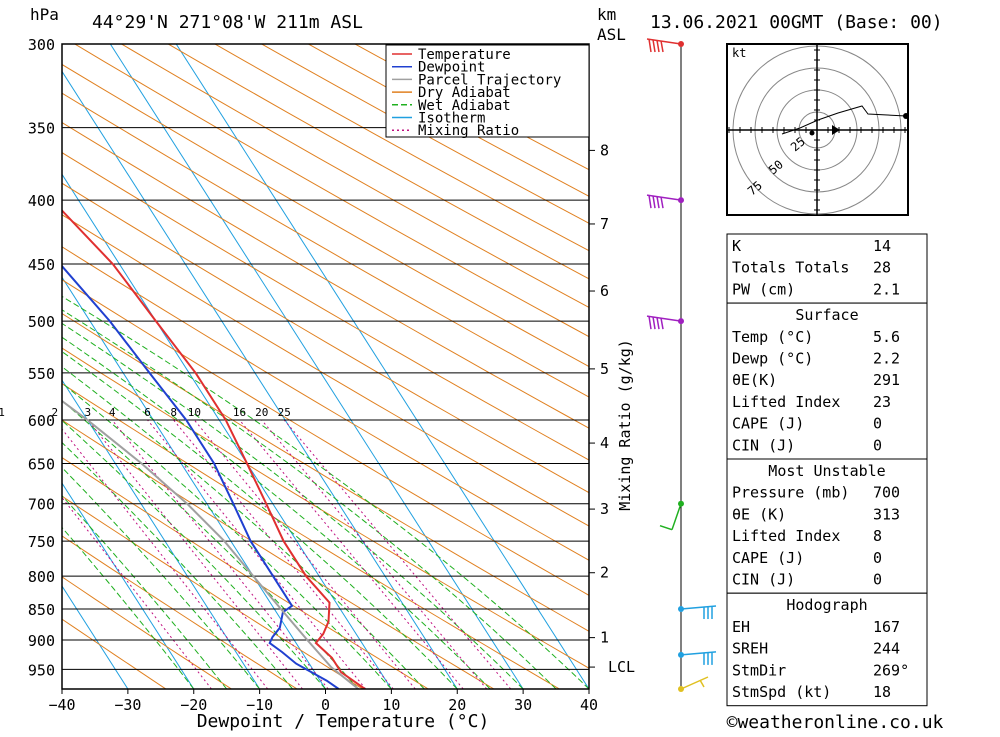 Image resolution: width=1000 pixels, height=737 pixels. Describe the element at coordinates (759, 670) in the screenshot. I see `index-label: StmDir` at that location.